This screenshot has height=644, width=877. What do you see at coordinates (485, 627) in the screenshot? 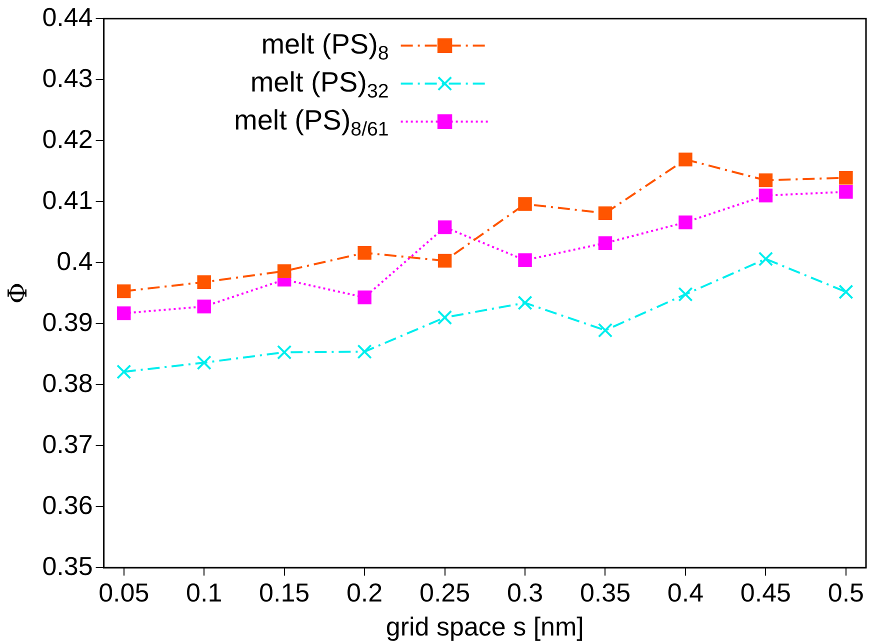
I see `x-axis-title: grid space s [nm]` at bounding box center [485, 627].